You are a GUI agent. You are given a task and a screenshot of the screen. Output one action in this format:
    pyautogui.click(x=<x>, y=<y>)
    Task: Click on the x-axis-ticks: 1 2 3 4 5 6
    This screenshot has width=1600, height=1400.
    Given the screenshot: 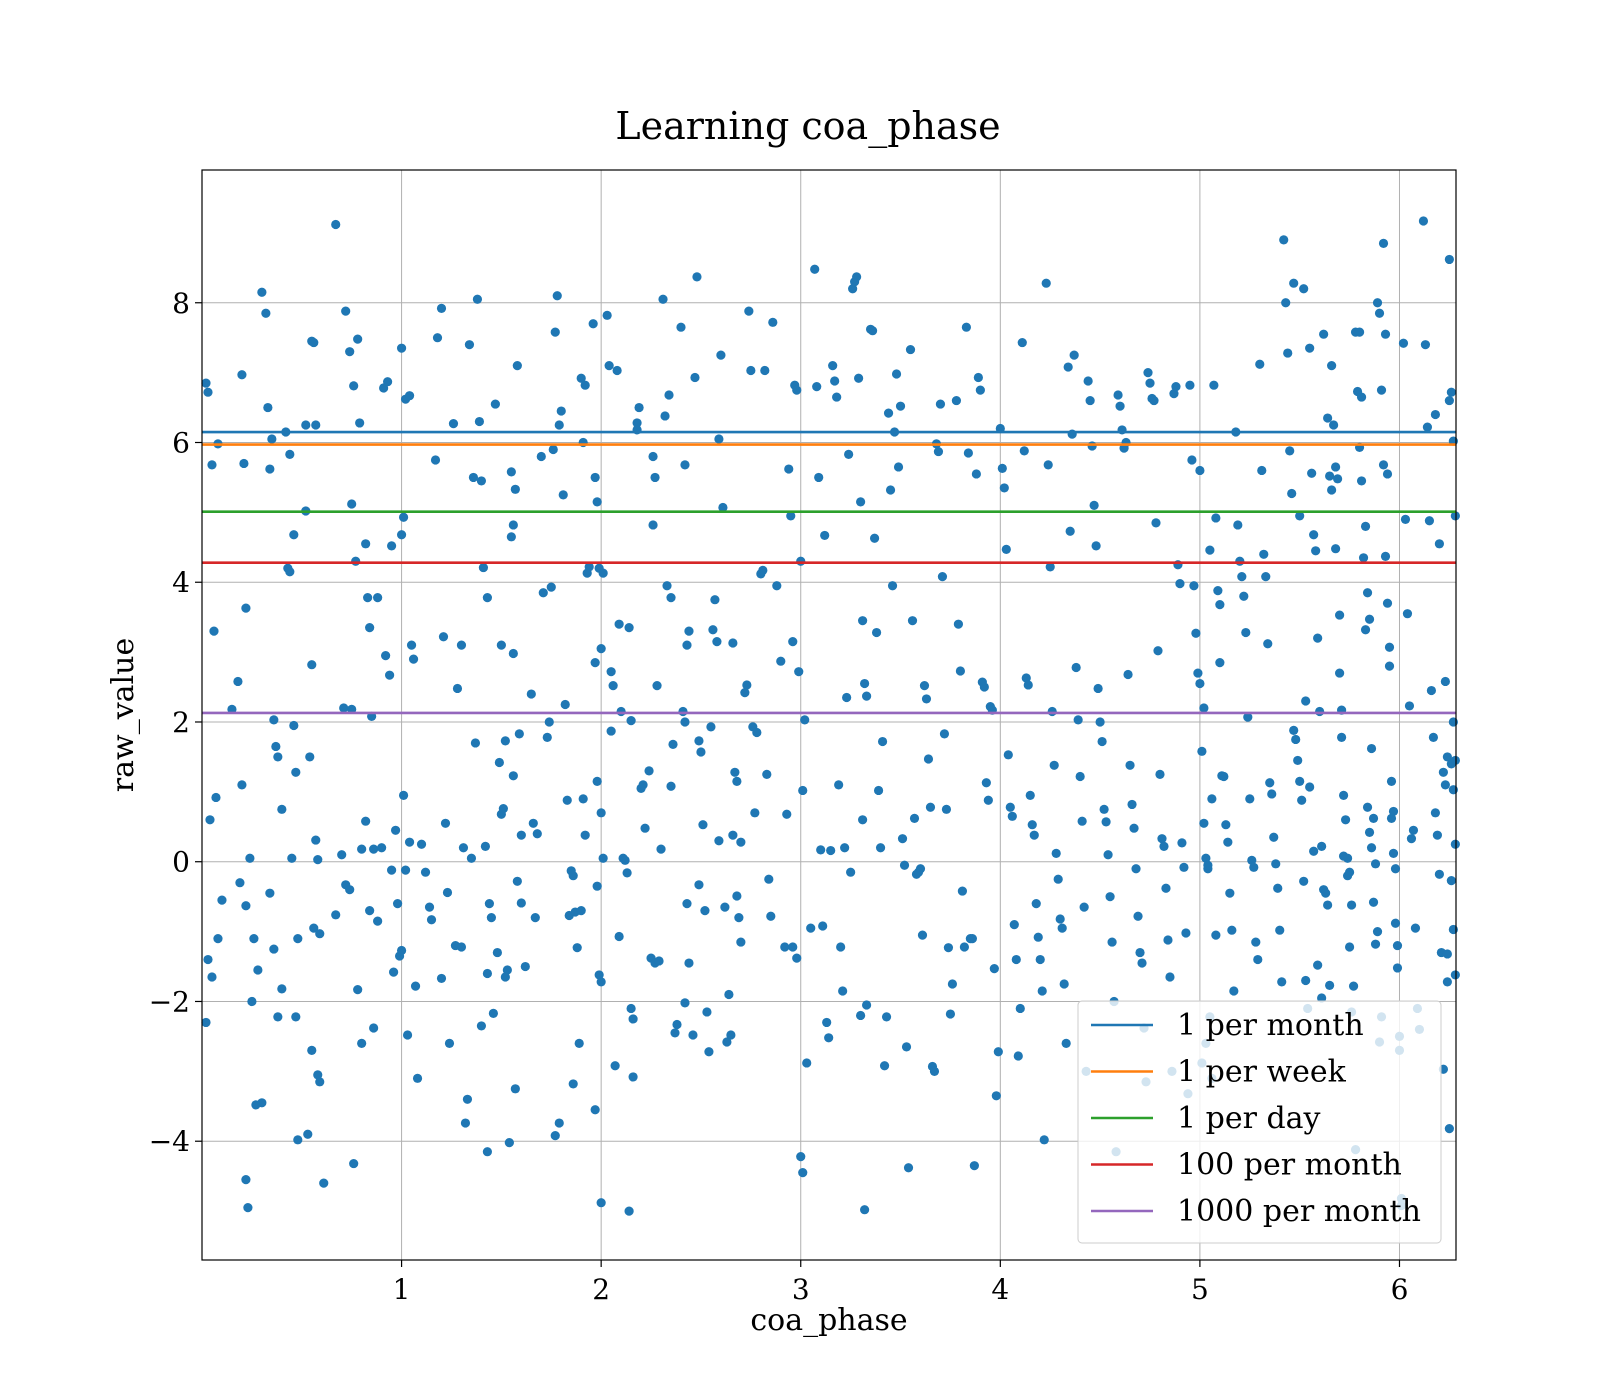 What is the action you would take?
    pyautogui.click(x=900, y=1283)
    